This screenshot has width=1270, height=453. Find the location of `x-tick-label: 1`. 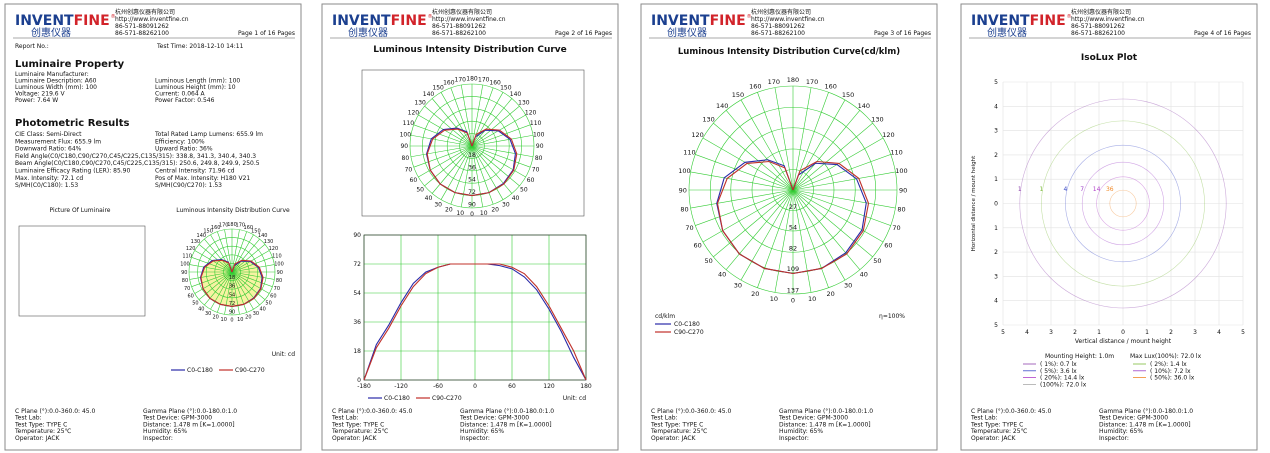

x-tick-label: 1 is located at coordinates (1099, 332).